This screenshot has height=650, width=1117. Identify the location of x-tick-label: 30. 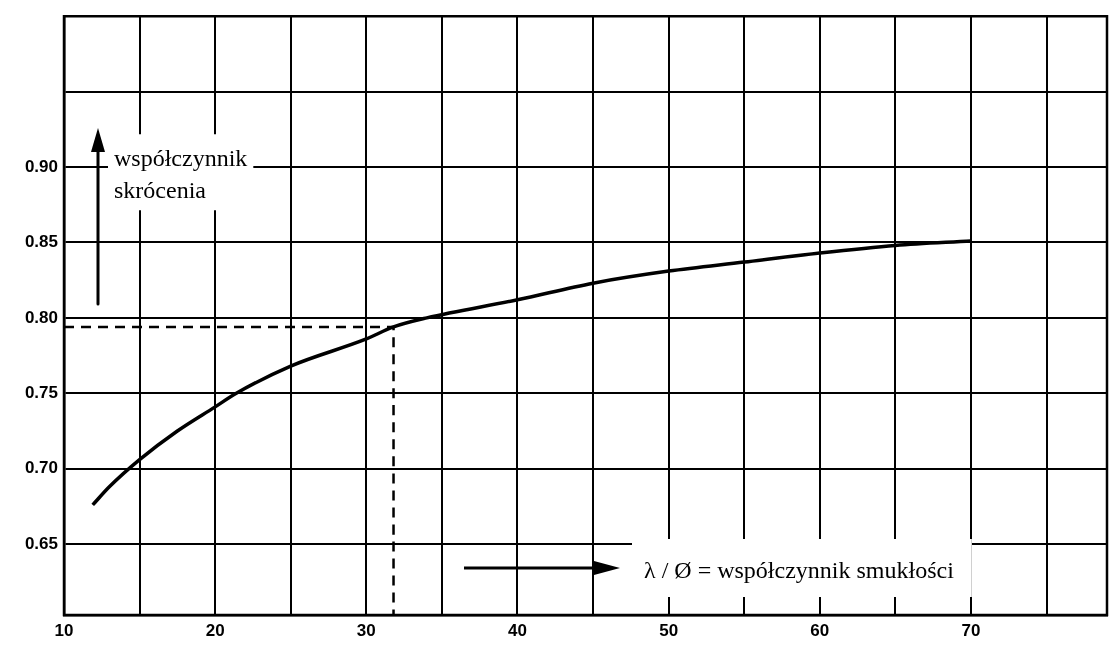
(366, 630).